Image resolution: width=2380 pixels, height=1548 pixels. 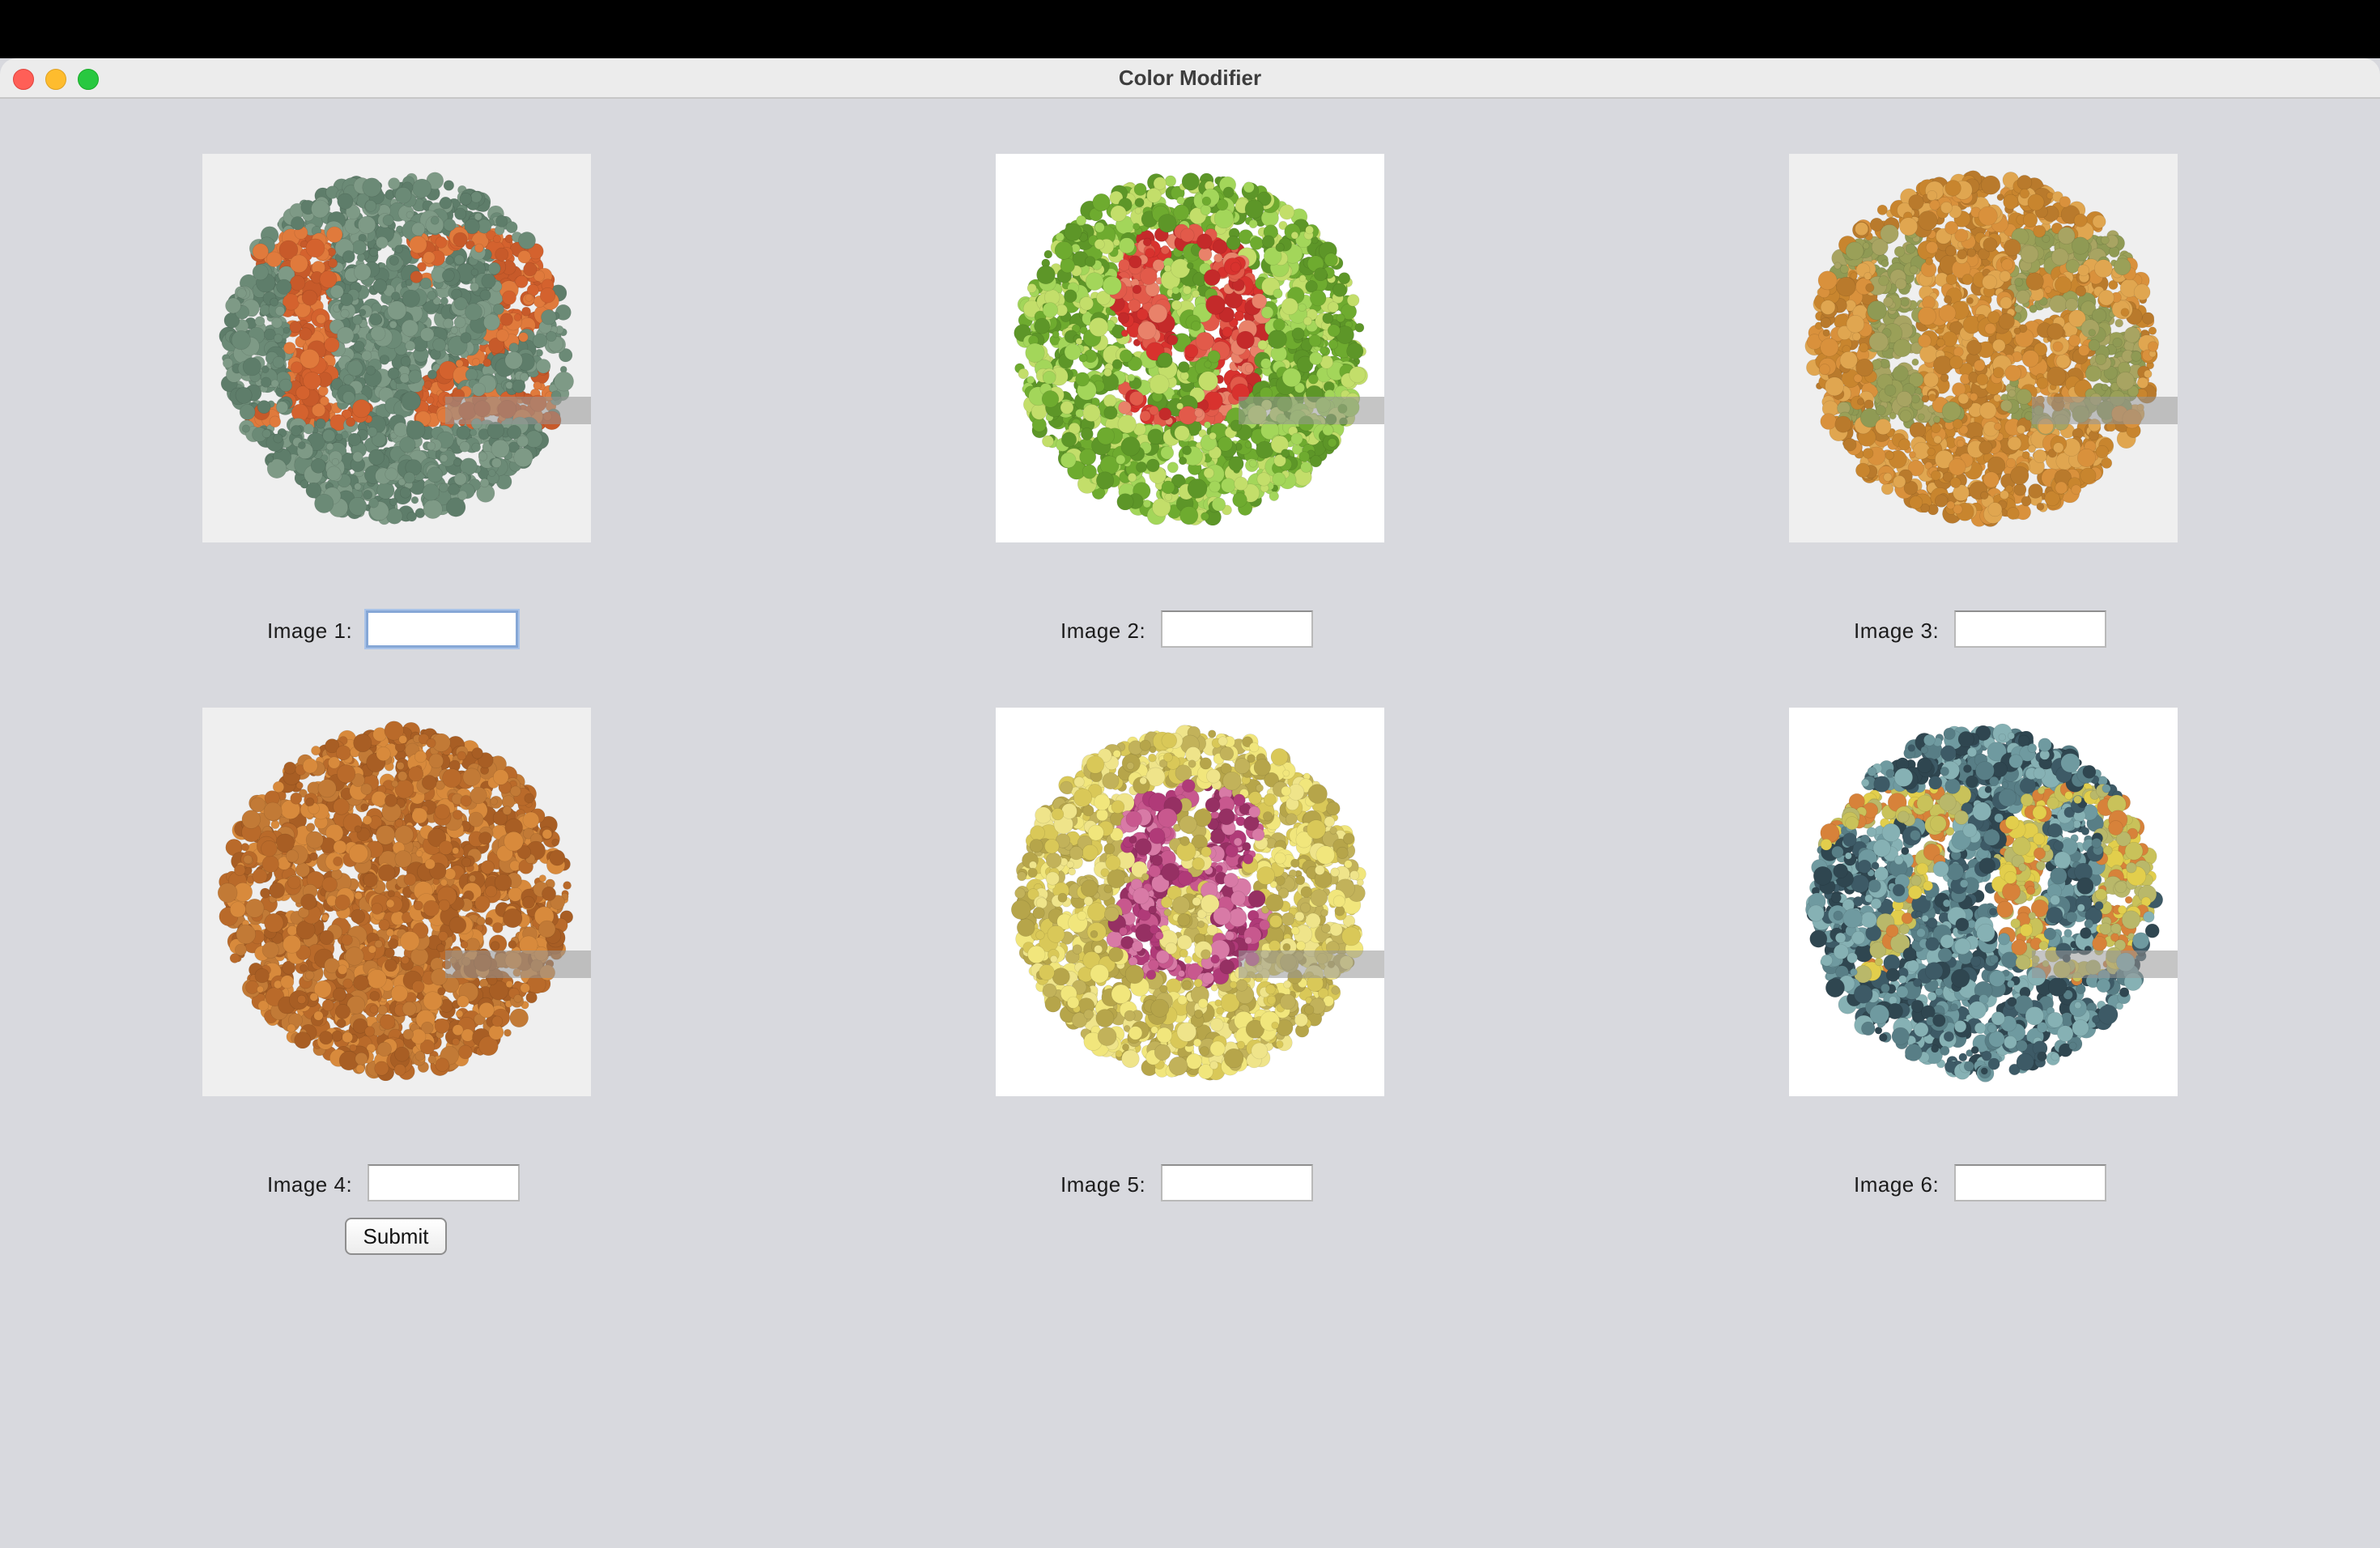 I want to click on image-6-label: Image 6:, so click(x=1897, y=1184).